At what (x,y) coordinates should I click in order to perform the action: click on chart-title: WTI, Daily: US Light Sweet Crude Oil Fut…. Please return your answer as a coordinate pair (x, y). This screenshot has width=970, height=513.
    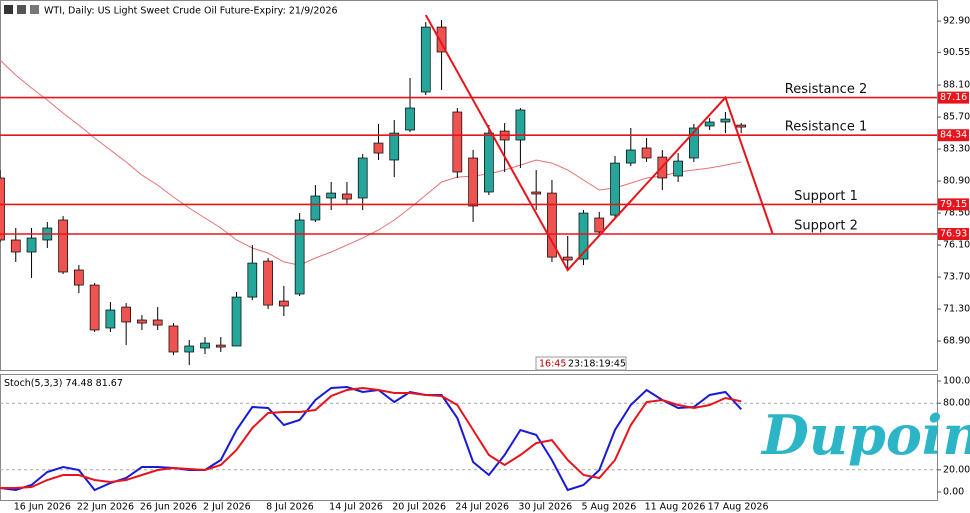
    Looking at the image, I should click on (191, 11).